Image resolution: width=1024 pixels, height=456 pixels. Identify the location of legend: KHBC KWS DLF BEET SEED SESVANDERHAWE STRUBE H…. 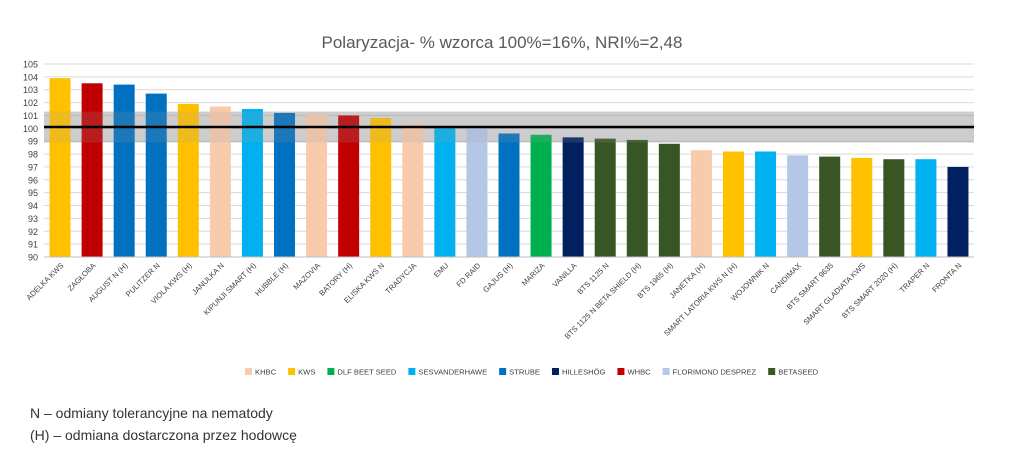
(532, 372).